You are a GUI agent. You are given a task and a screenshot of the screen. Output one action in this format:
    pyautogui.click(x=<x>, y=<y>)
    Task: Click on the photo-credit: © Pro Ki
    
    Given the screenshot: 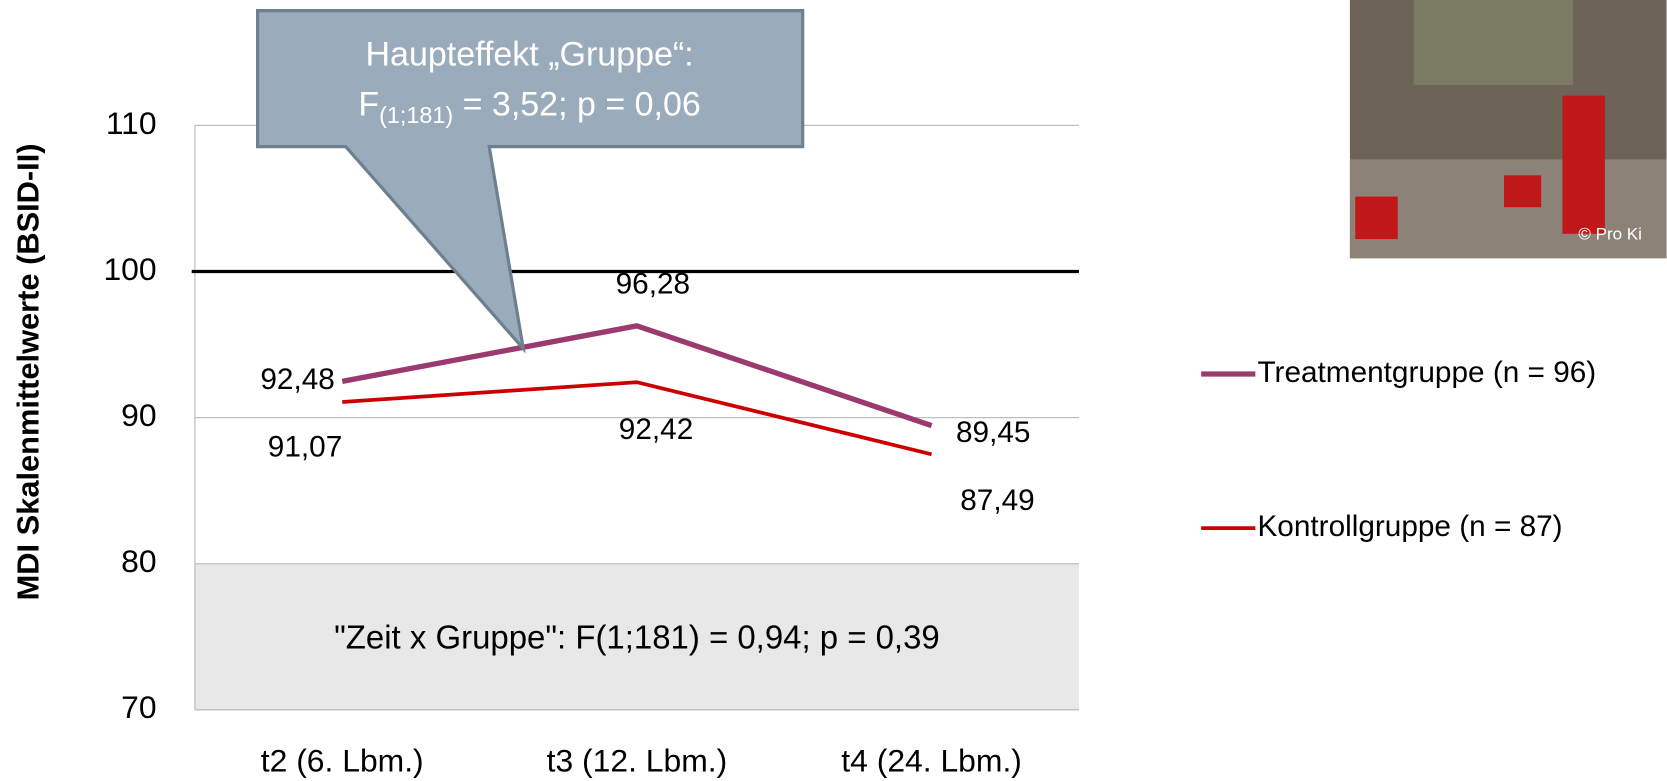 What is the action you would take?
    pyautogui.click(x=1610, y=233)
    